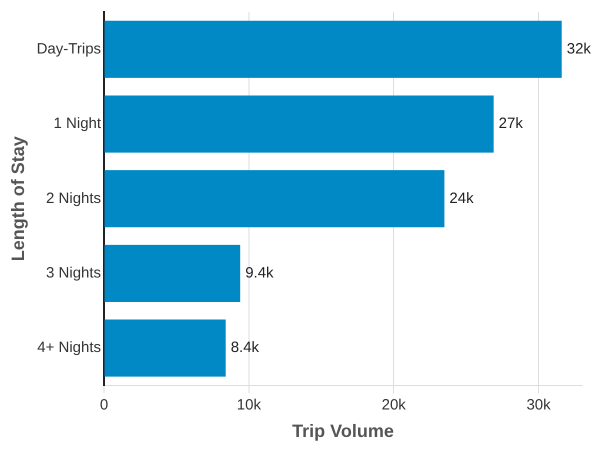 This screenshot has height=451, width=616. I want to click on data-label: 8.4k, so click(245, 347).